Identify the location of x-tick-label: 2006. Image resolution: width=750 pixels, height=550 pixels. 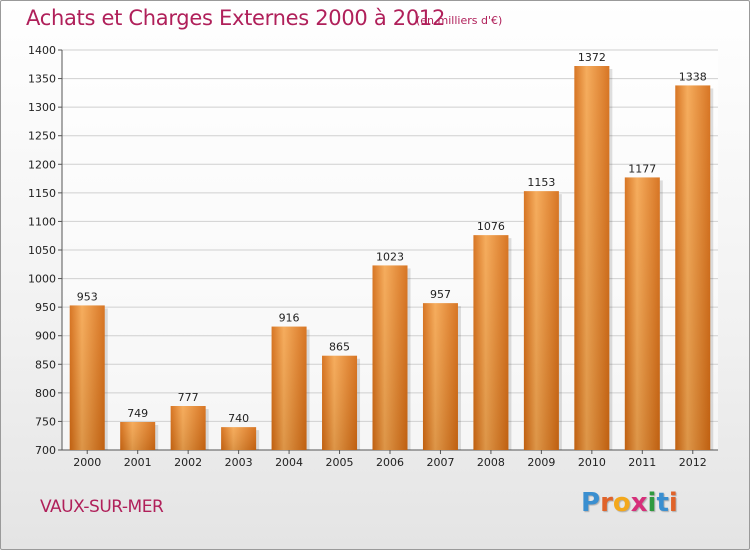
(390, 462).